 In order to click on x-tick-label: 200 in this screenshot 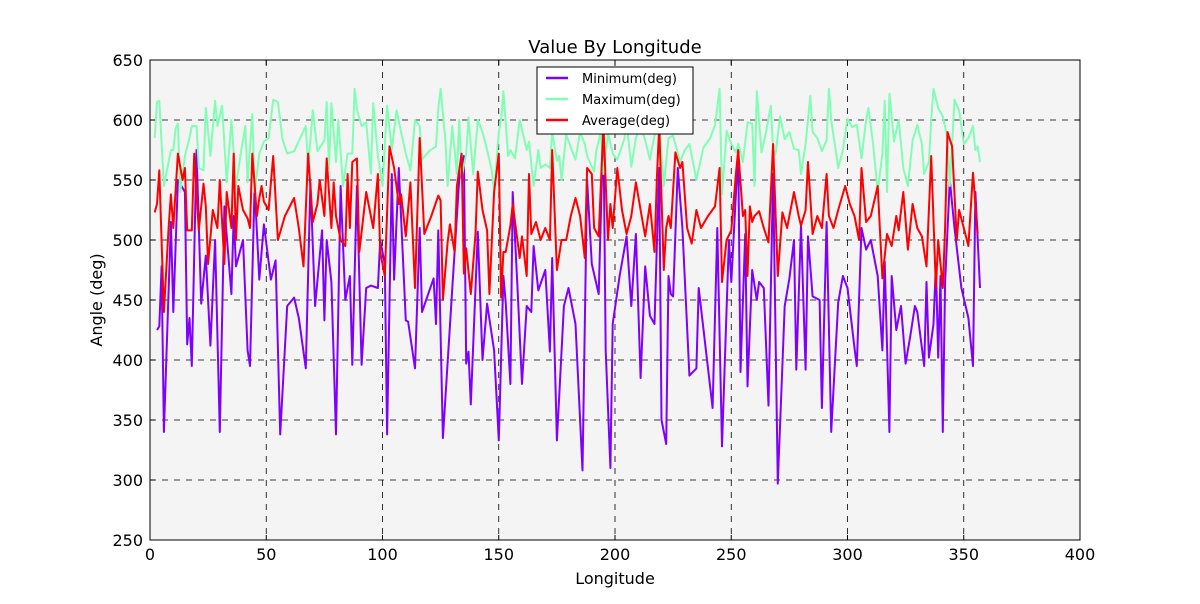, I will do `click(615, 554)`.